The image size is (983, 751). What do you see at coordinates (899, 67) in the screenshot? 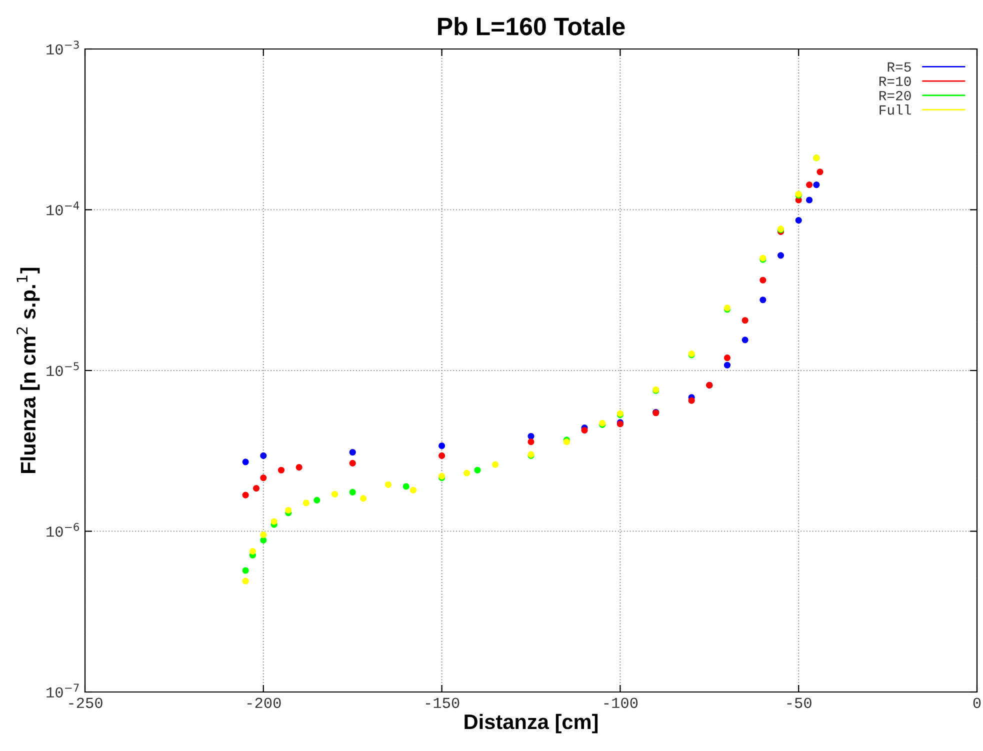
I see `legend-label: R=5` at bounding box center [899, 67].